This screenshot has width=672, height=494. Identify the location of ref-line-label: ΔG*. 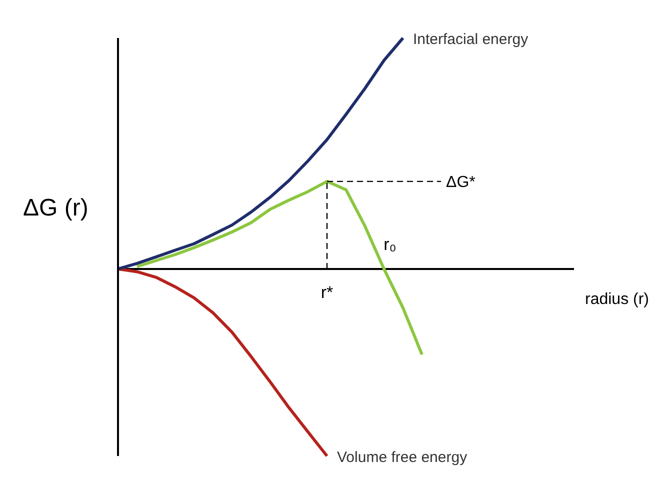
(461, 183).